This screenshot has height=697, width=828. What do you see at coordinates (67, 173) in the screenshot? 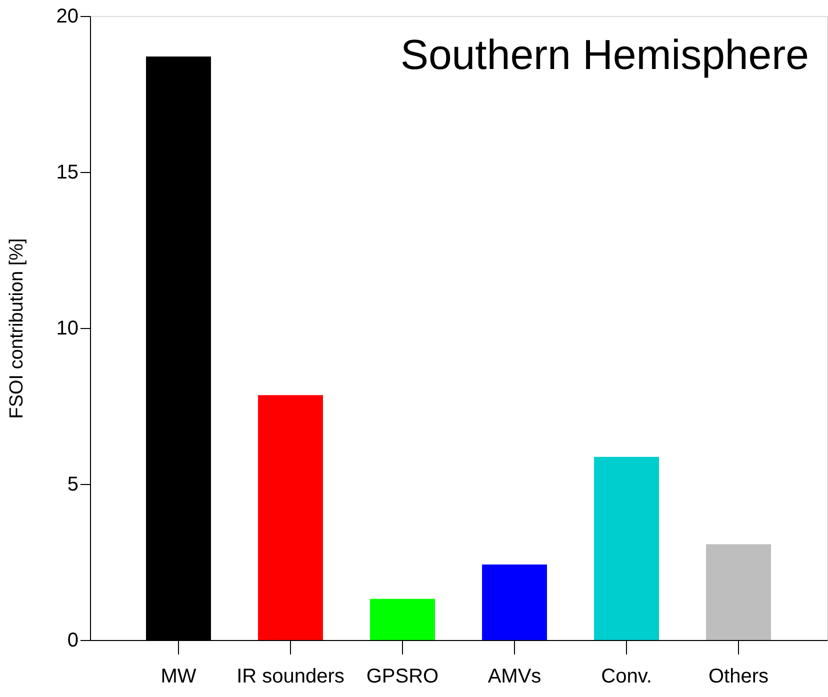
I see `y-tick-label: 15` at bounding box center [67, 173].